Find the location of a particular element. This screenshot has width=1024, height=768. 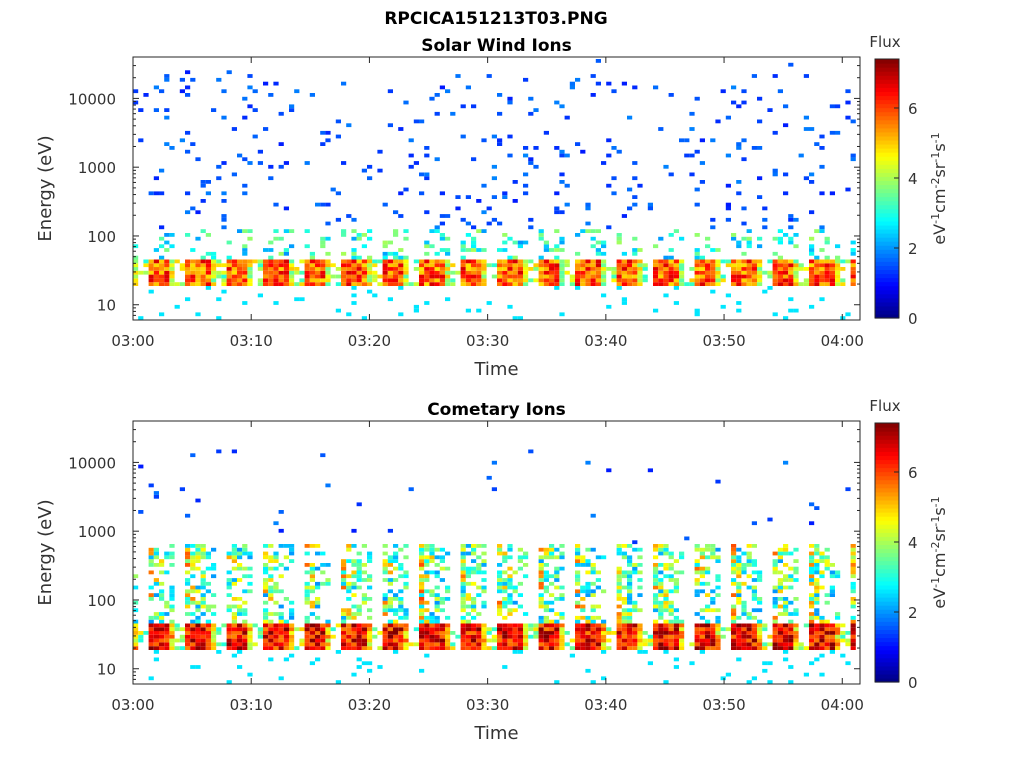

y-tick-label: 10 is located at coordinates (106, 306).